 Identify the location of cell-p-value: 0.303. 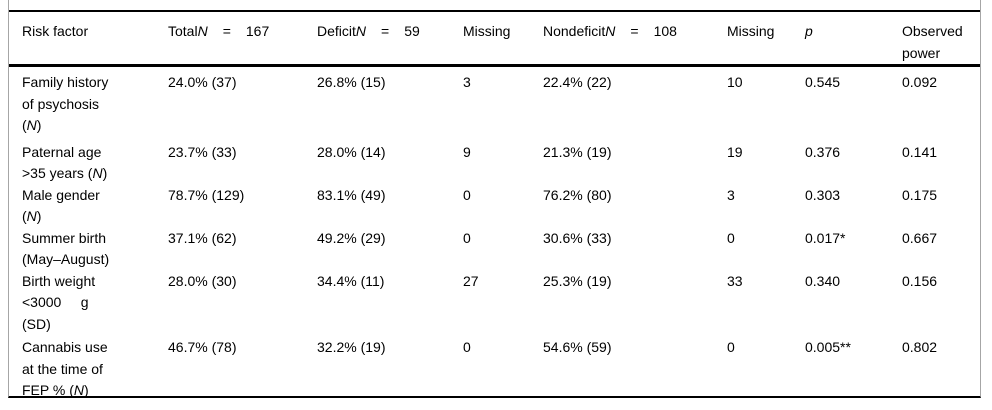
(823, 194).